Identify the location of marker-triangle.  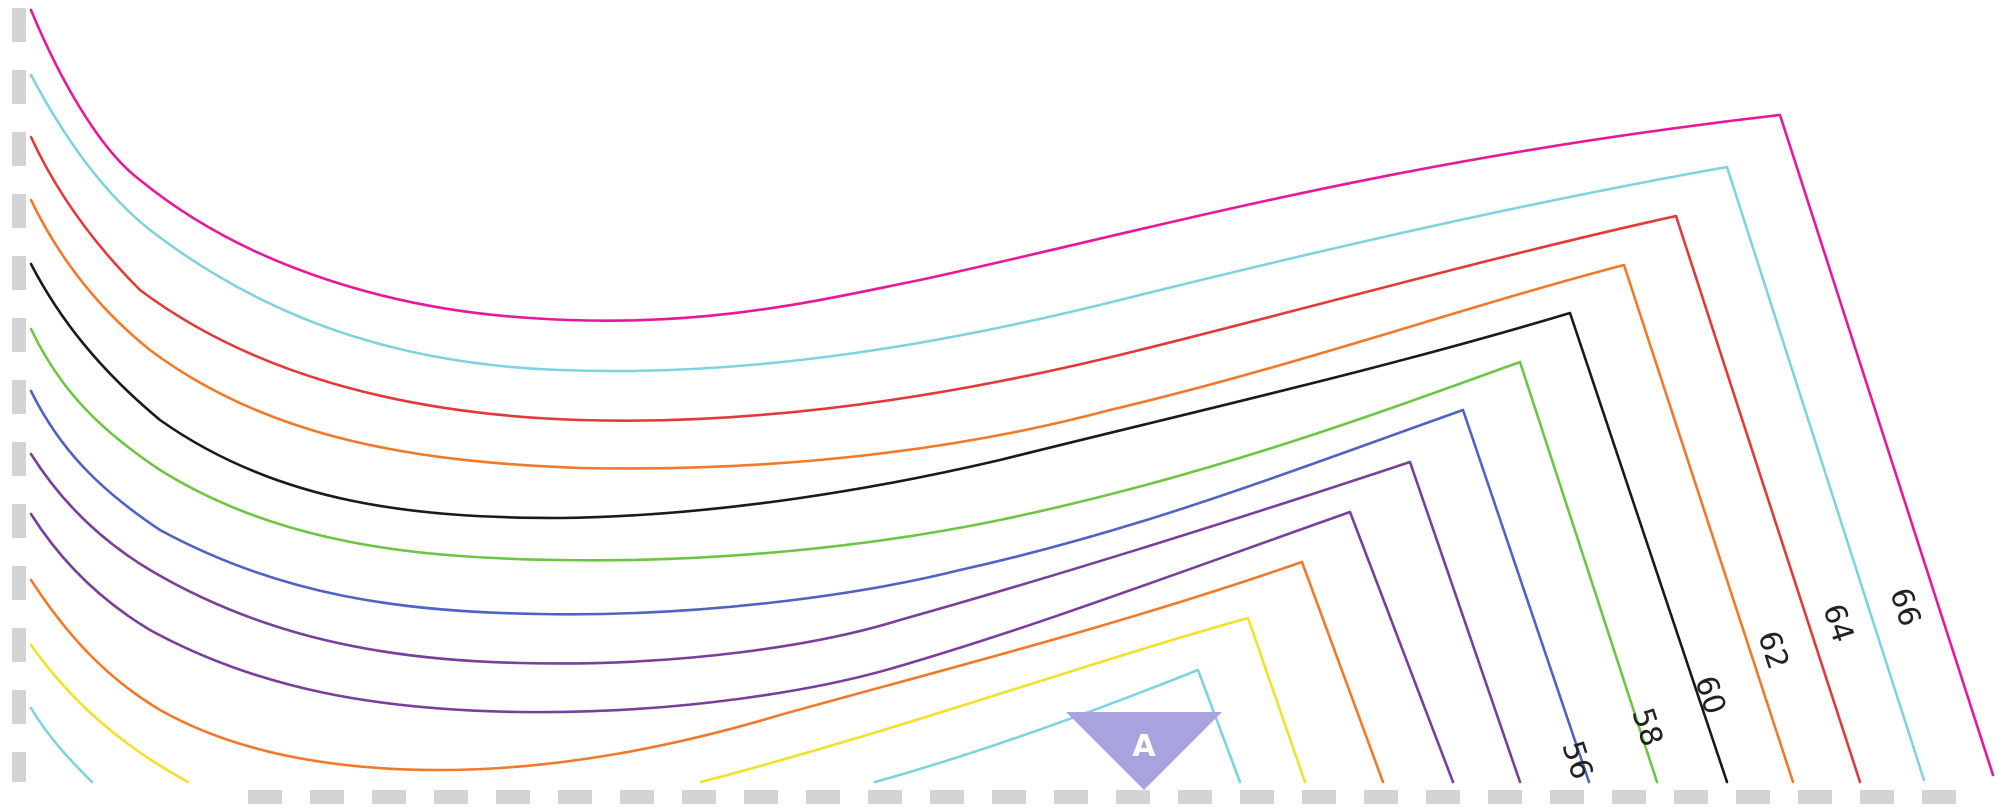
(1144, 751).